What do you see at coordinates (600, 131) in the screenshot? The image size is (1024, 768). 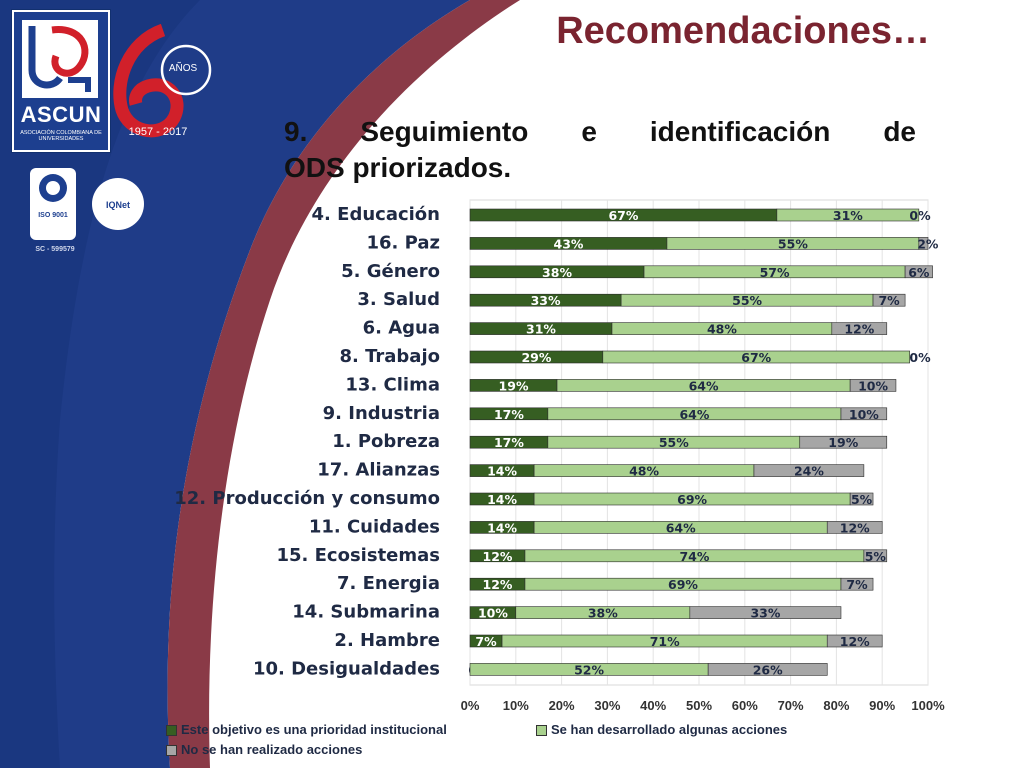 I see `subtitle-line-1: 9. Seguimiento e identificación de` at bounding box center [600, 131].